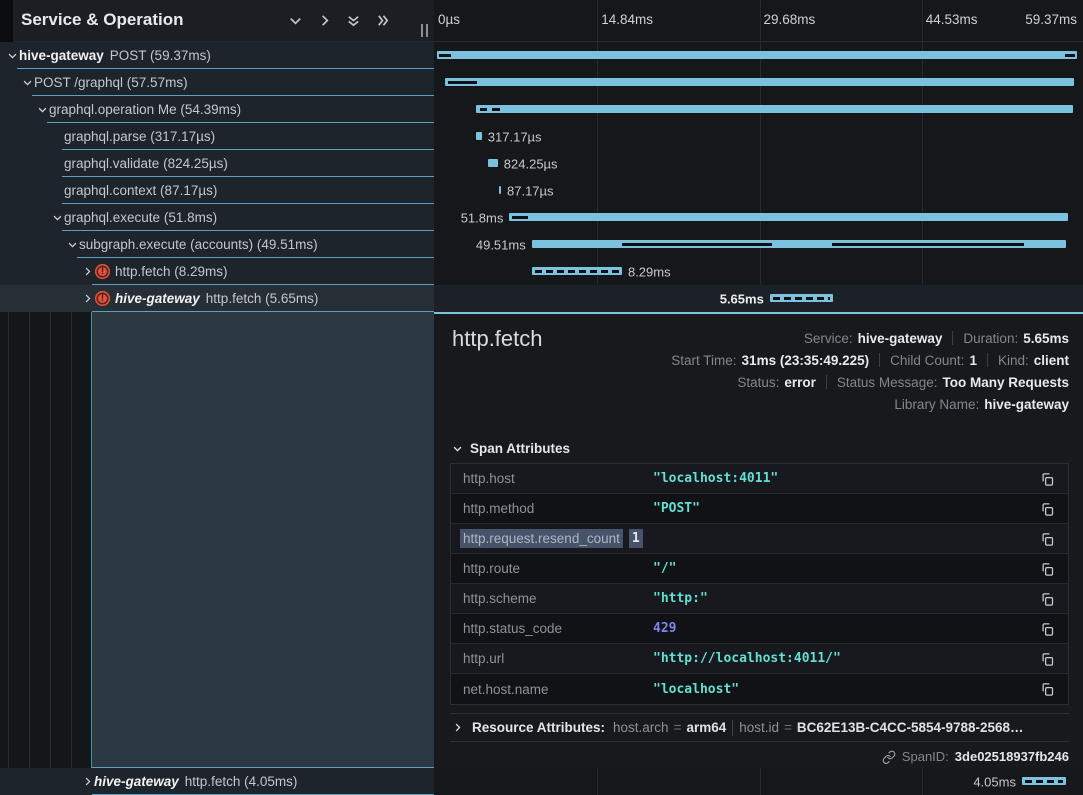 This screenshot has width=1083, height=795. Describe the element at coordinates (217, 55) in the screenshot. I see `span-tree-row: hive-gateway POST (59.37ms)` at that location.